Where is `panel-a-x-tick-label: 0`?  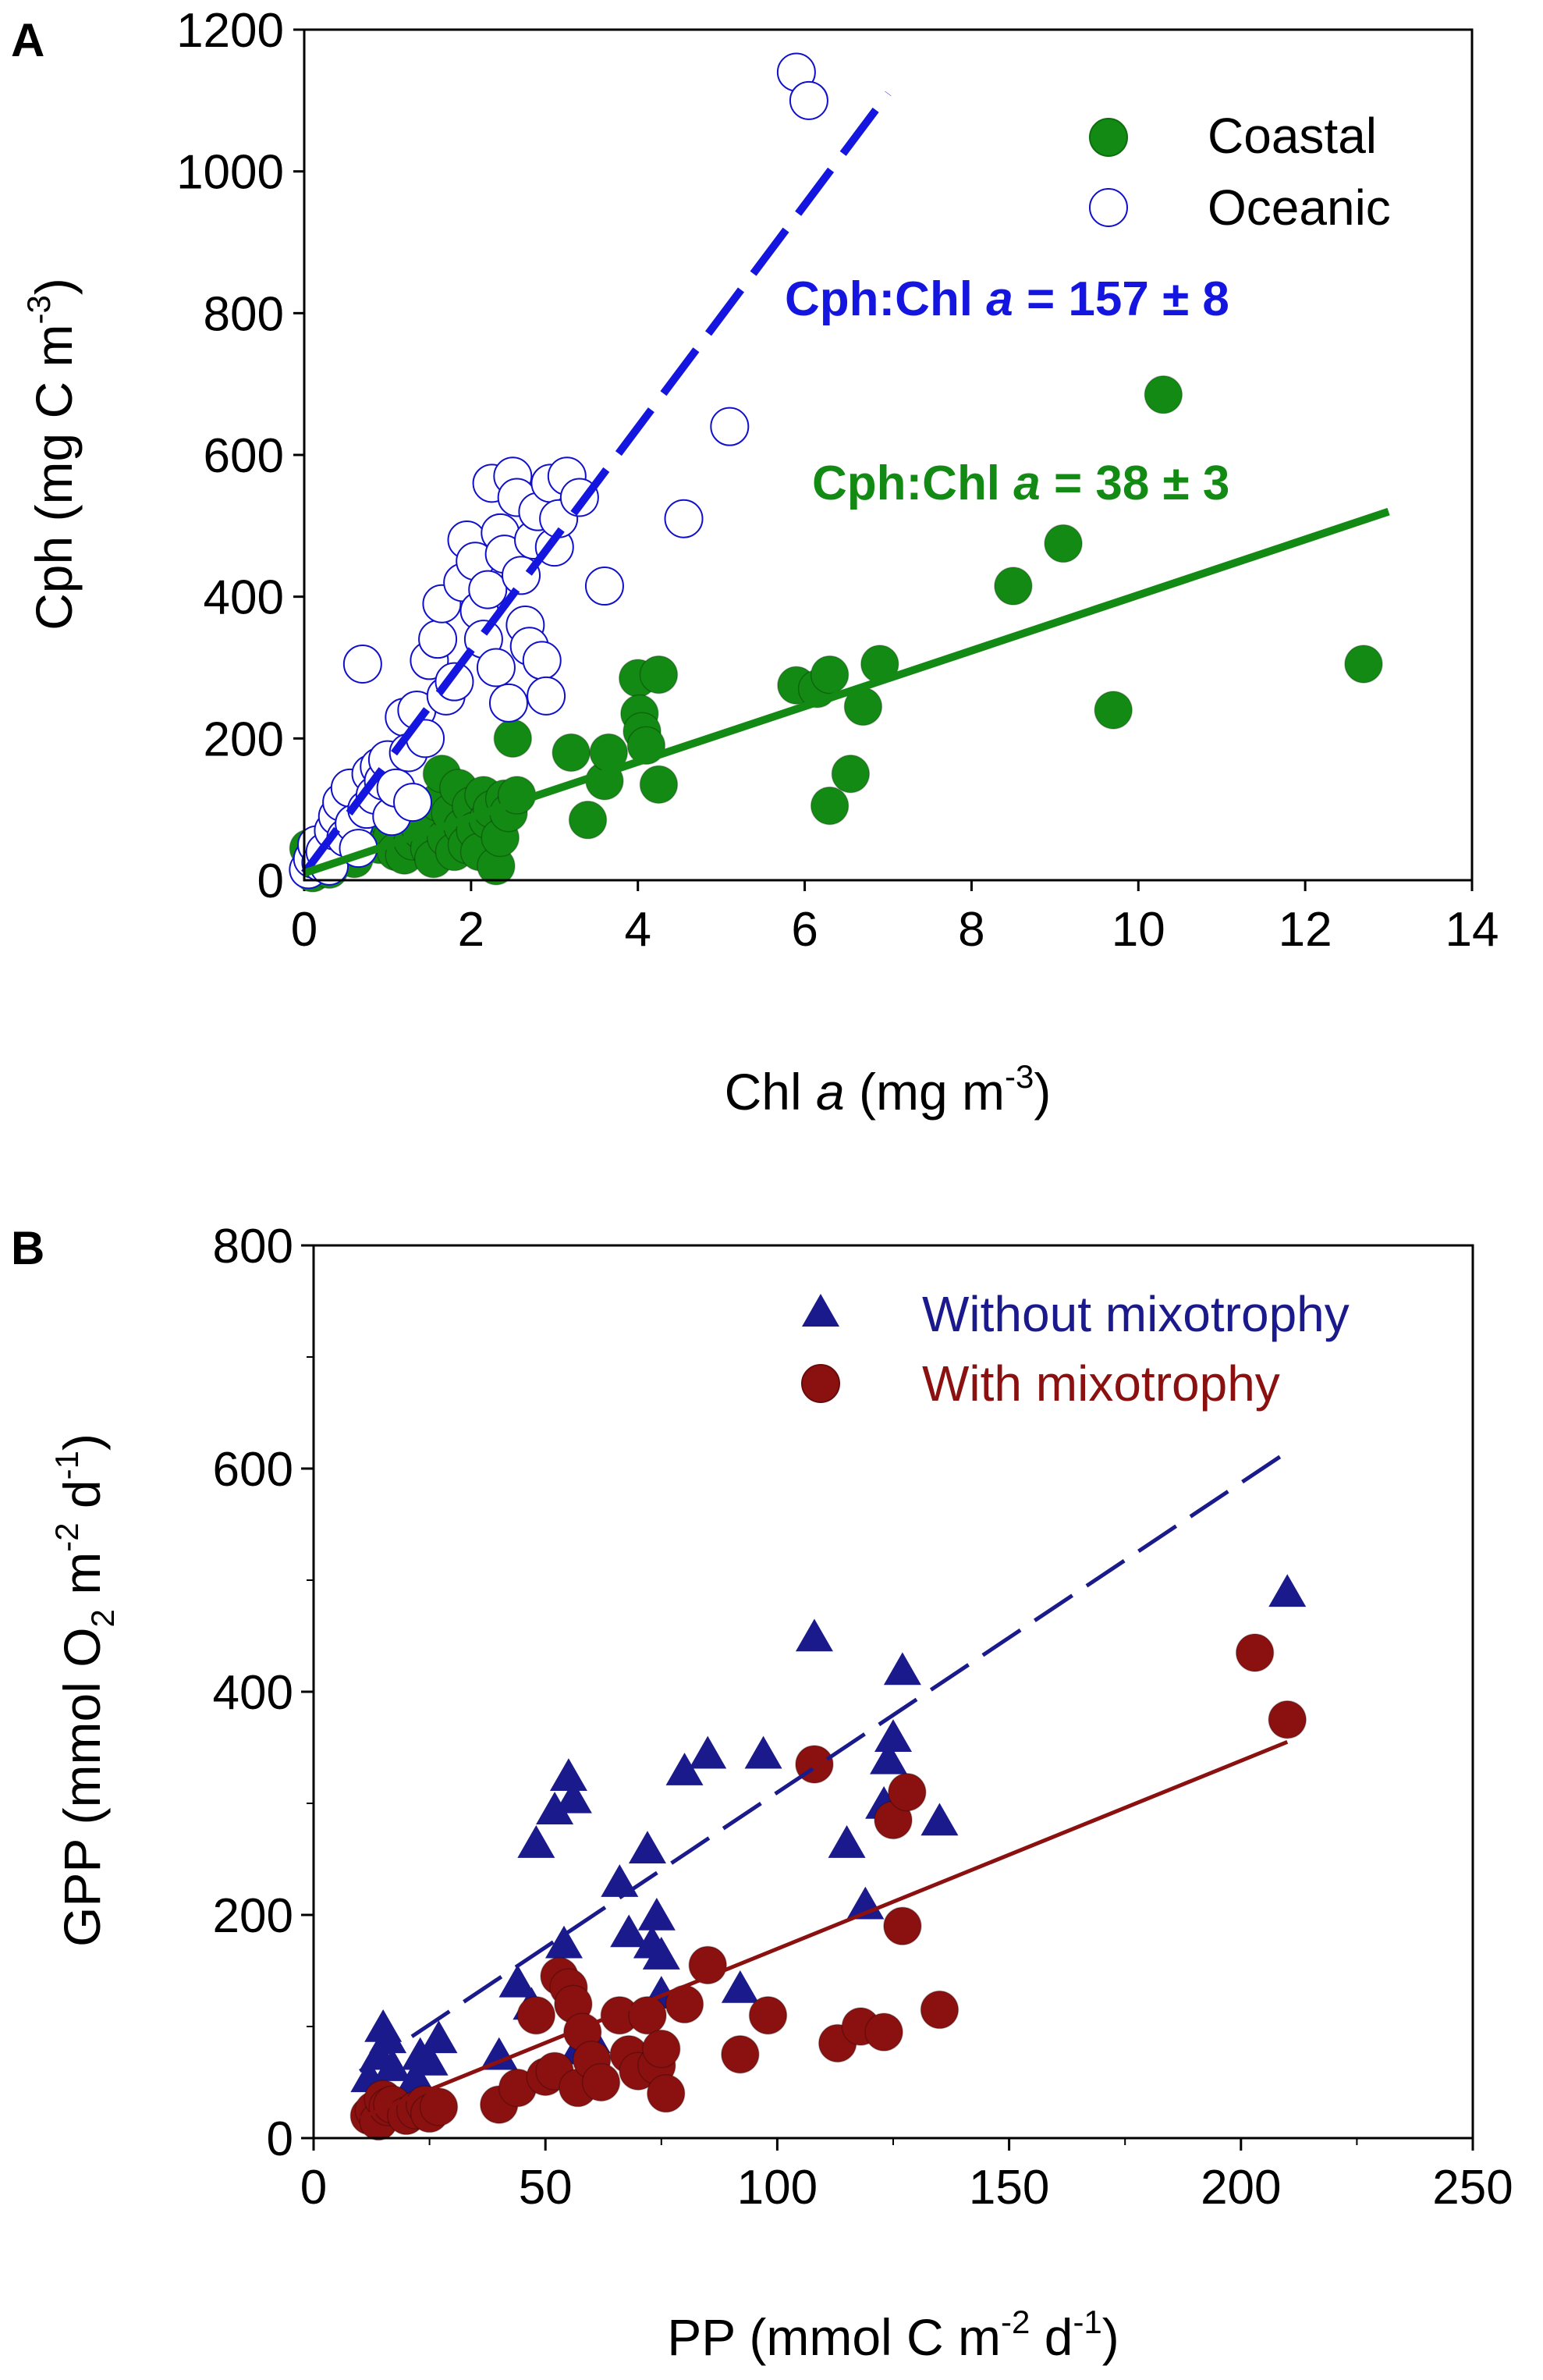
panel-a-x-tick-label: 0 is located at coordinates (304, 930).